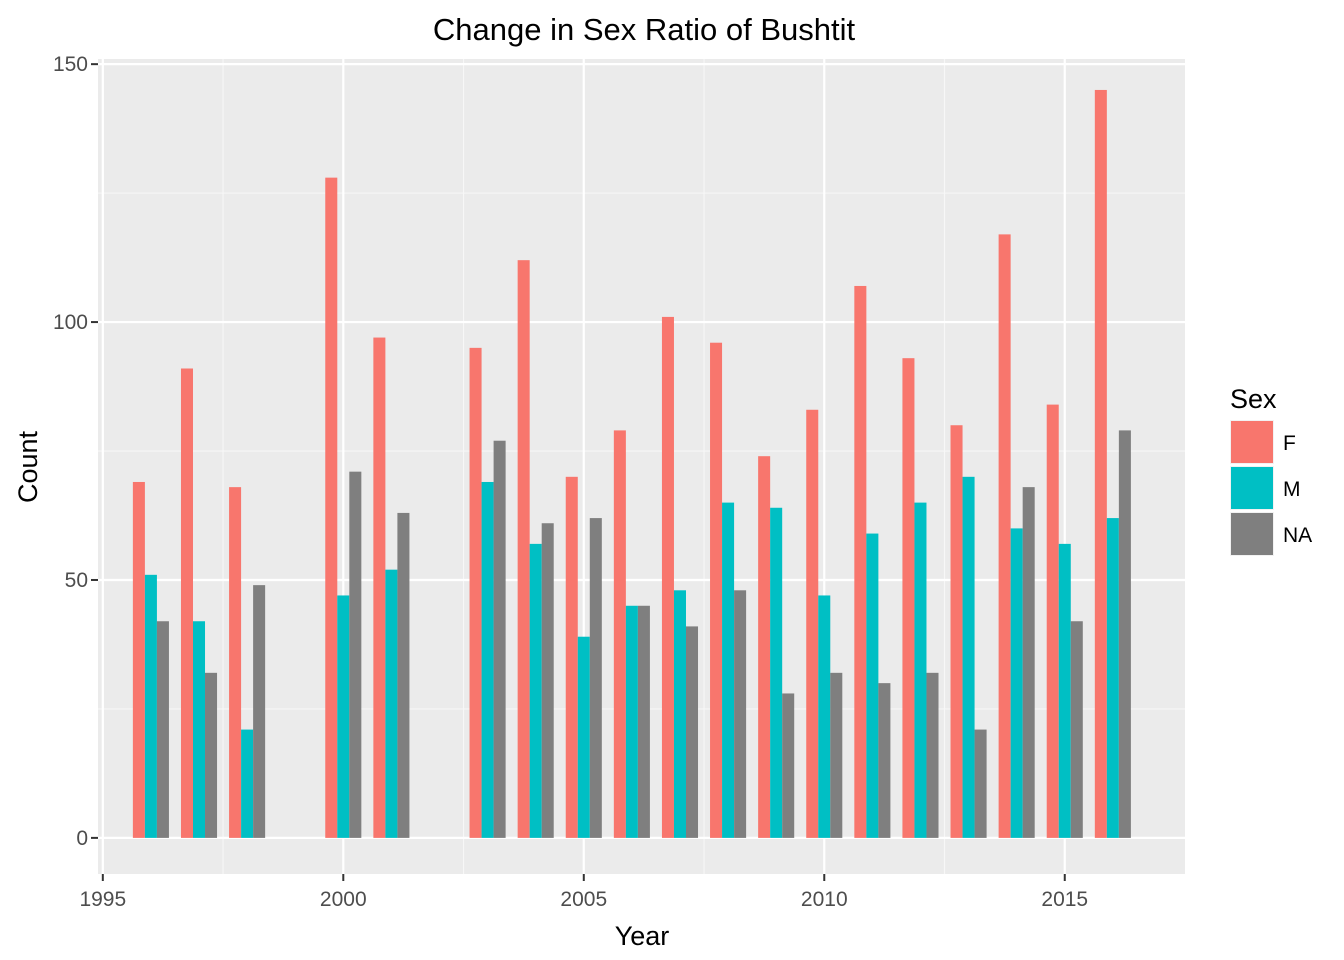 The height and width of the screenshot is (960, 1344). Describe the element at coordinates (1252, 442) in the screenshot. I see `legend-swatch-f` at that location.